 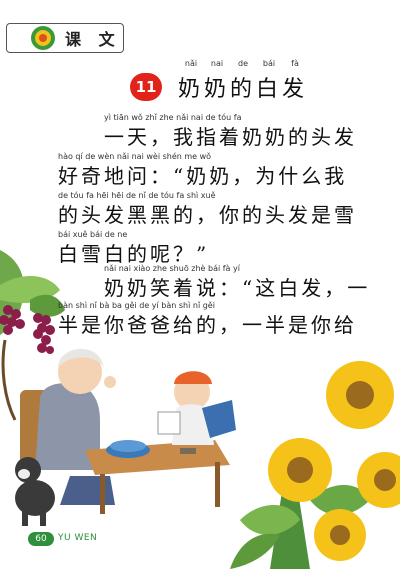 What do you see at coordinates (241, 63) in the screenshot?
I see `title-pinyin: nǎi nai de bái fà` at bounding box center [241, 63].